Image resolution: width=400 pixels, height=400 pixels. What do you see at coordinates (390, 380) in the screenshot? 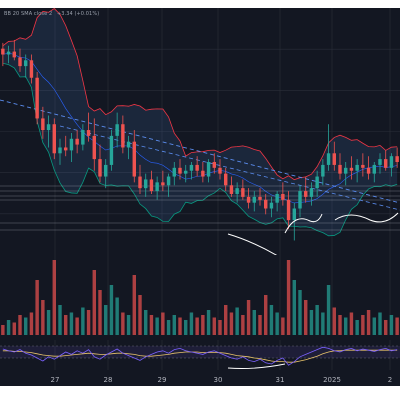
I see `x-tick-label: 2` at bounding box center [390, 380].